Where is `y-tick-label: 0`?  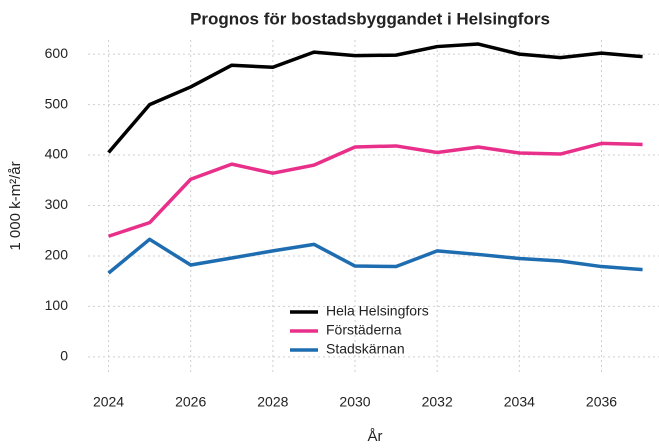
y-tick-label: 0 is located at coordinates (64, 356).